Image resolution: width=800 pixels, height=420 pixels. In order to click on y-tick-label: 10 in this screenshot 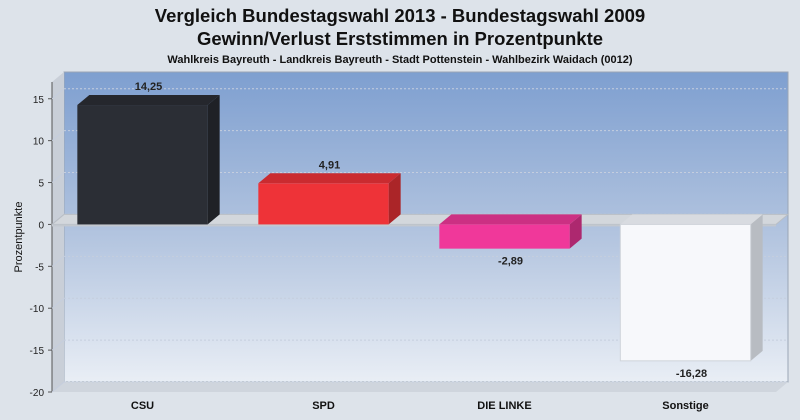, I will do `click(39, 142)`.